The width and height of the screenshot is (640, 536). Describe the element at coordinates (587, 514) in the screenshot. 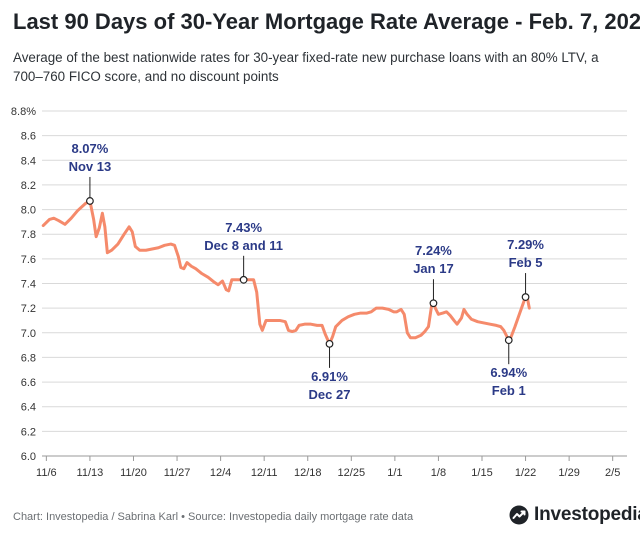

I see `logo-text: Investopedia` at that location.